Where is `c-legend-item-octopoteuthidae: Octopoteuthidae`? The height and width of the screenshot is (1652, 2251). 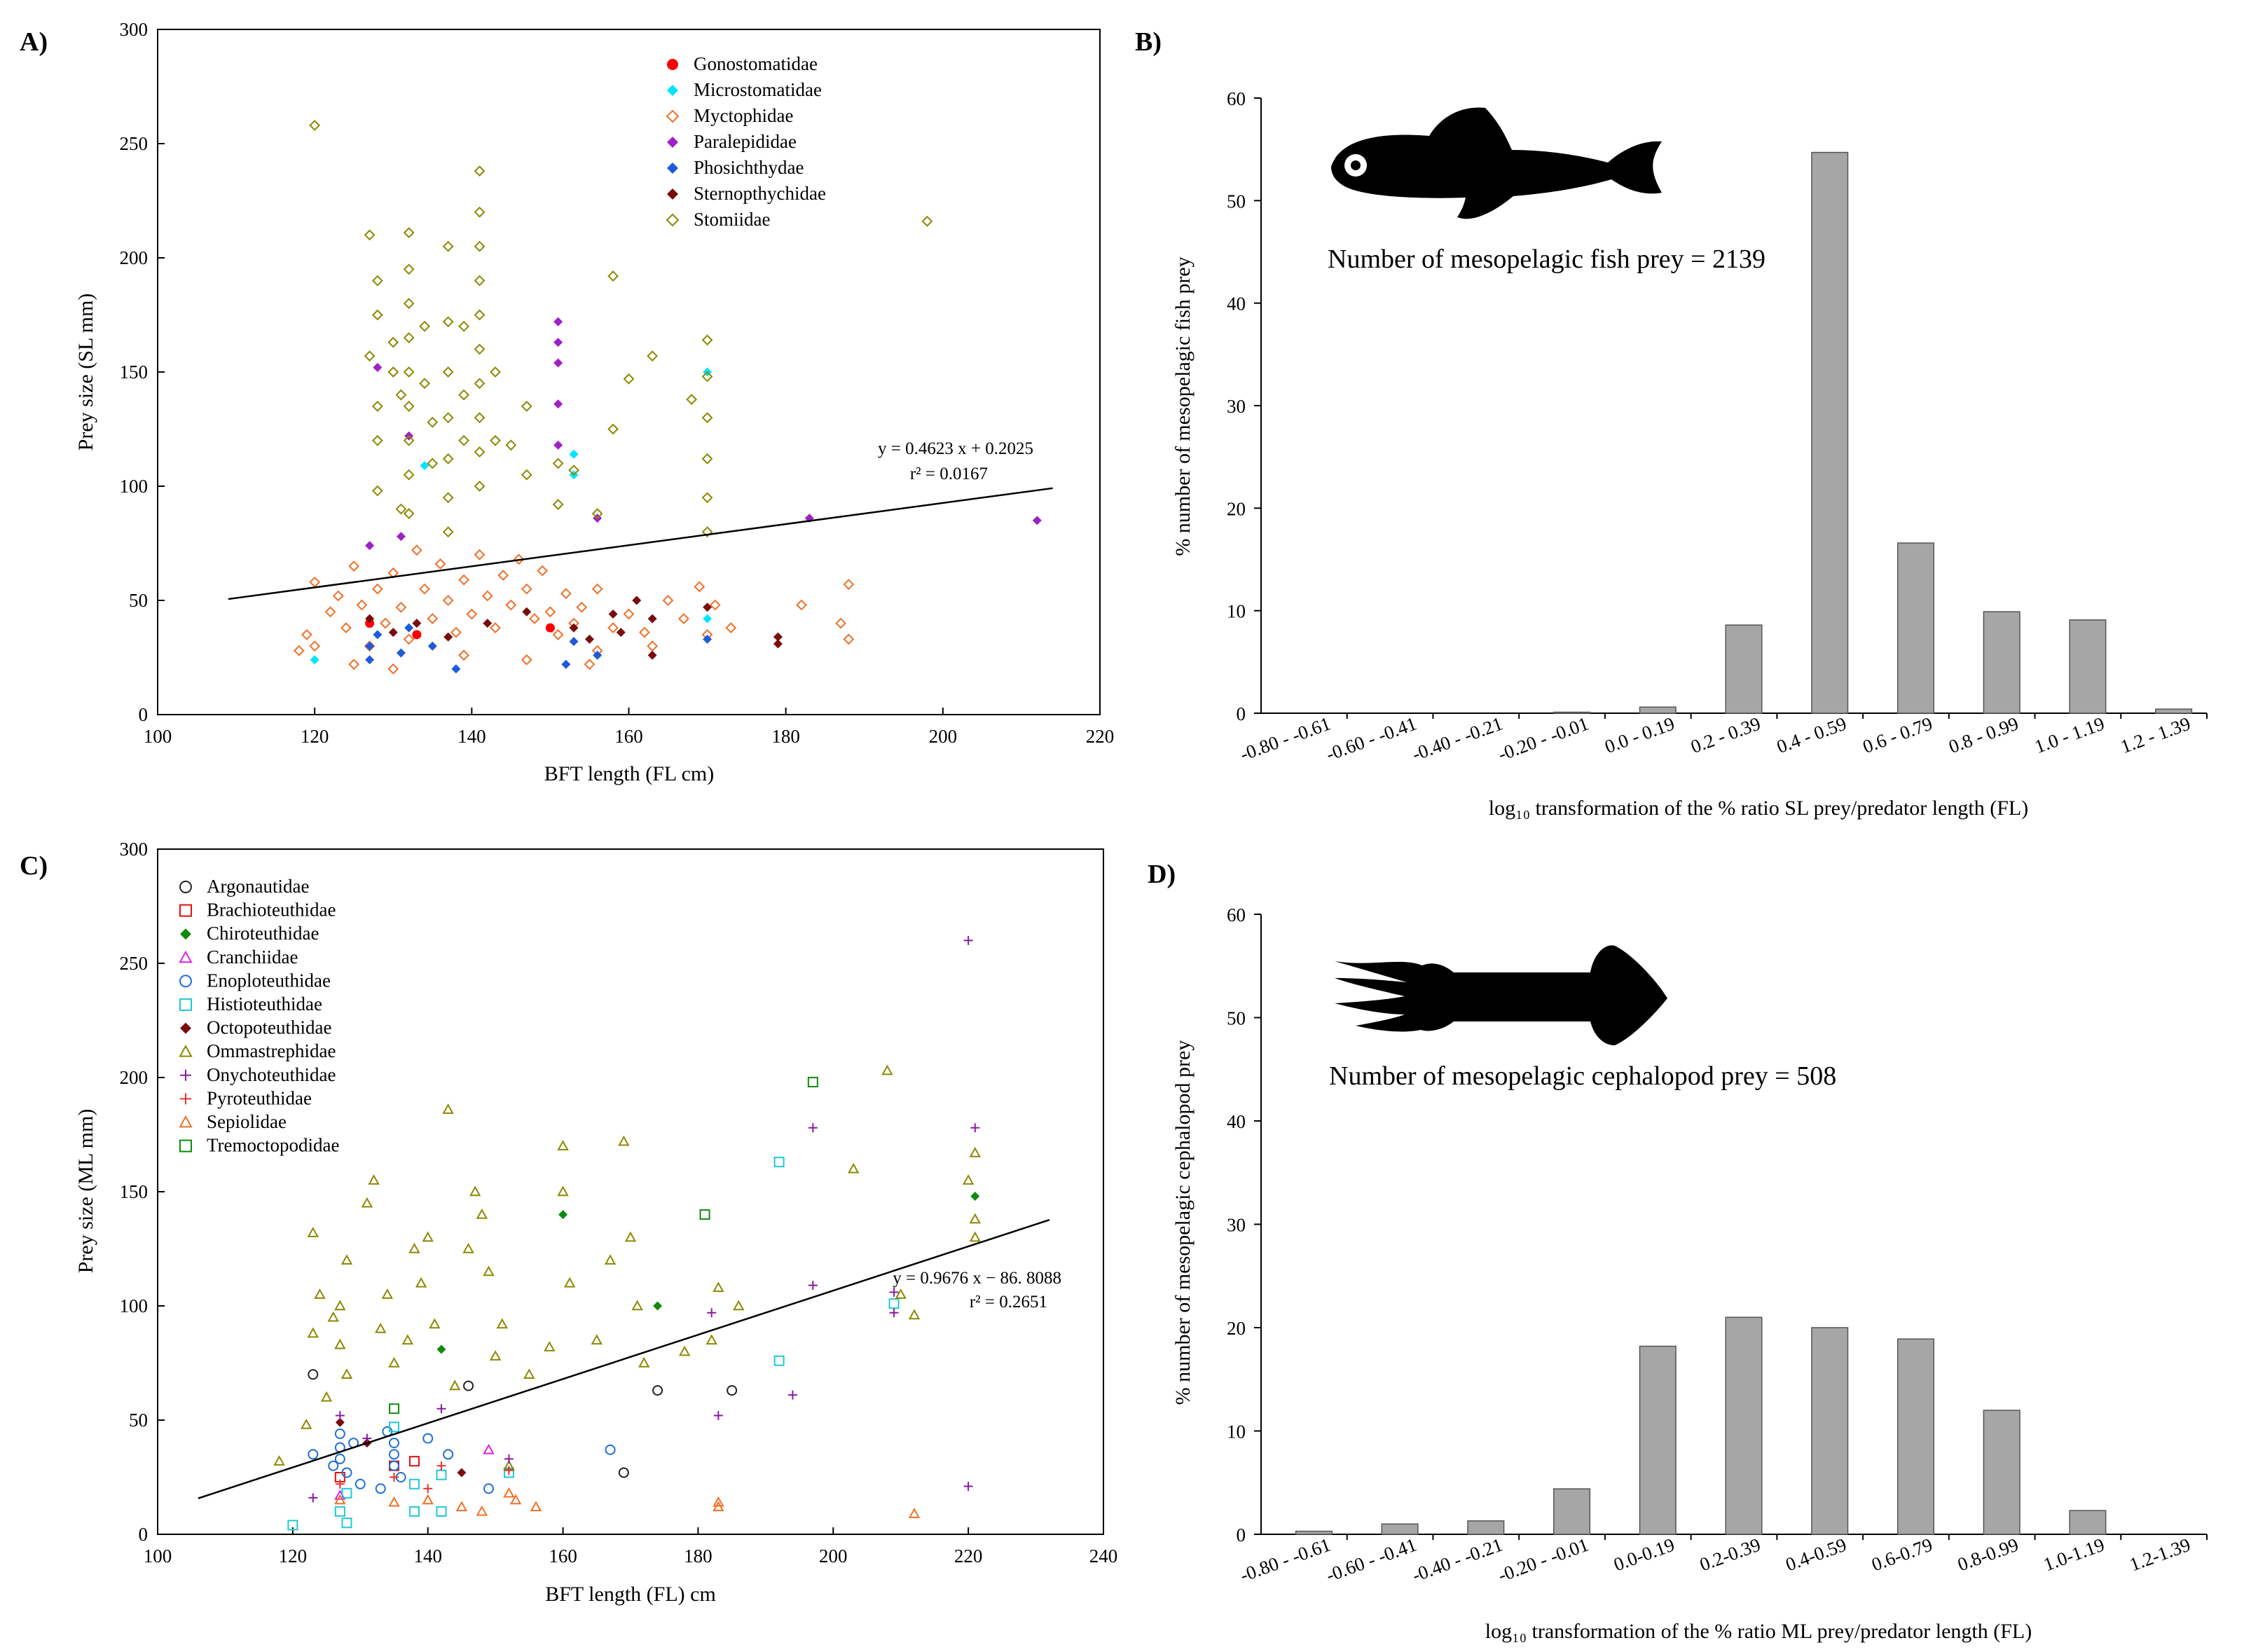
c-legend-item-octopoteuthidae: Octopoteuthidae is located at coordinates (255, 1027).